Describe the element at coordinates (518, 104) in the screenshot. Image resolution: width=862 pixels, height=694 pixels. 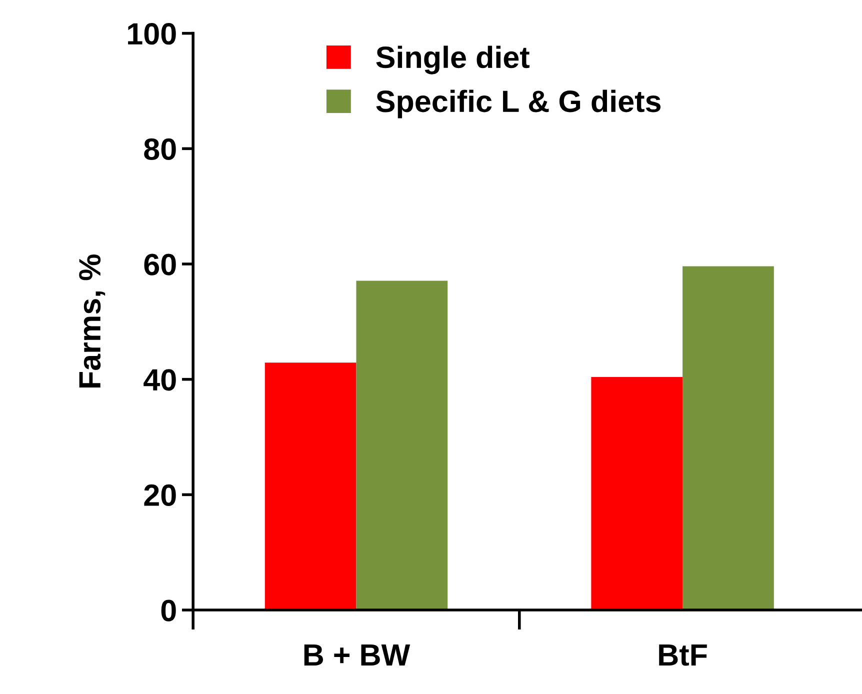
I see `legend-label: Specific L & G diets` at that location.